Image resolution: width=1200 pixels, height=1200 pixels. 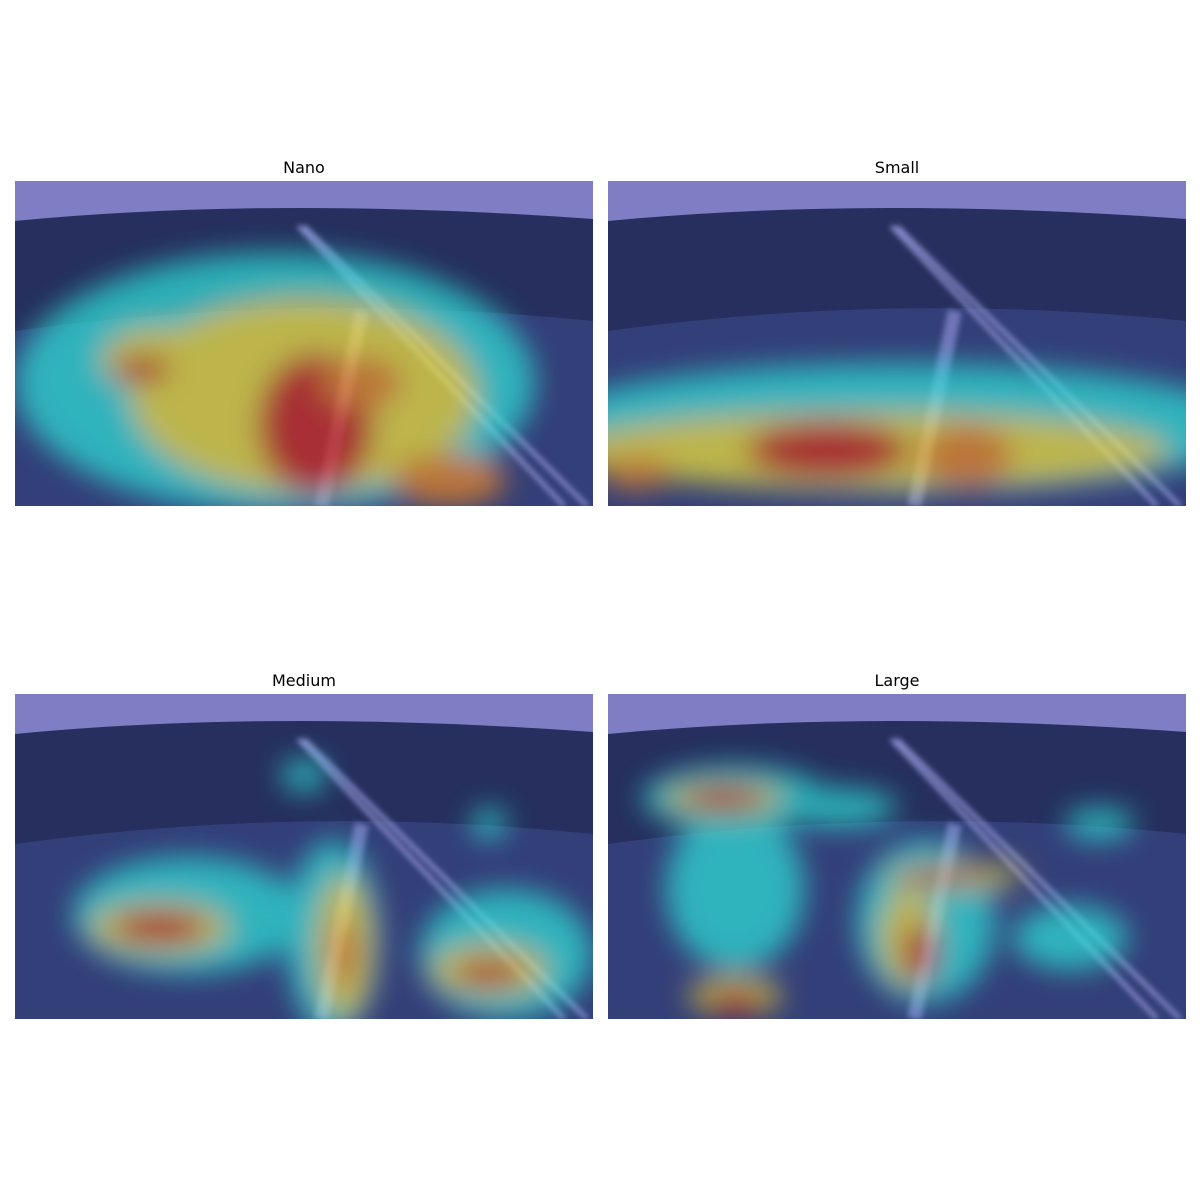 What do you see at coordinates (304, 680) in the screenshot?
I see `panel-title: Medium` at bounding box center [304, 680].